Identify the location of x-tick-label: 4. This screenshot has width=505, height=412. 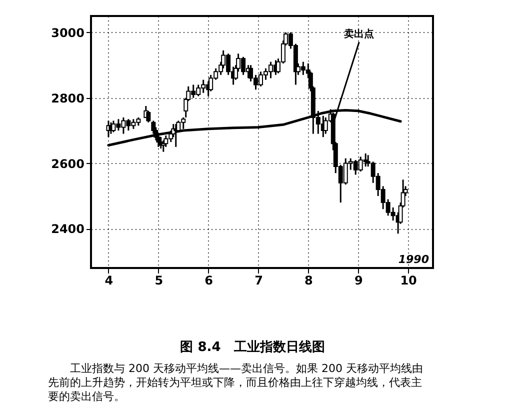
(109, 281).